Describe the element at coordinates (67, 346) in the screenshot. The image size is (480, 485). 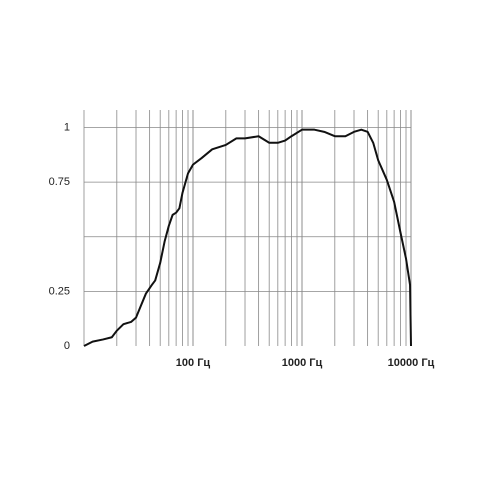
I see `y-tick-label: 0` at that location.